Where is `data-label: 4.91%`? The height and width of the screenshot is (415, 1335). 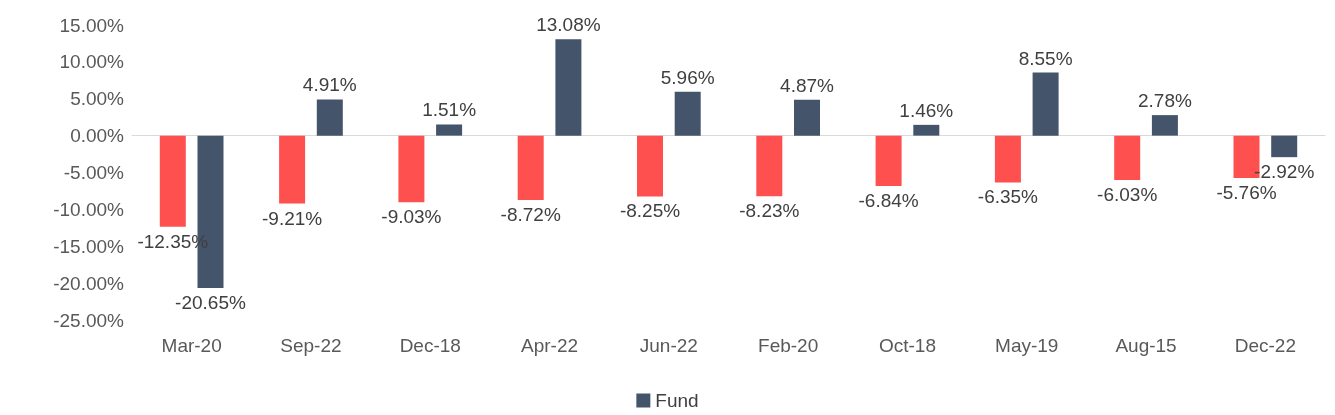 data-label: 4.91% is located at coordinates (329, 85).